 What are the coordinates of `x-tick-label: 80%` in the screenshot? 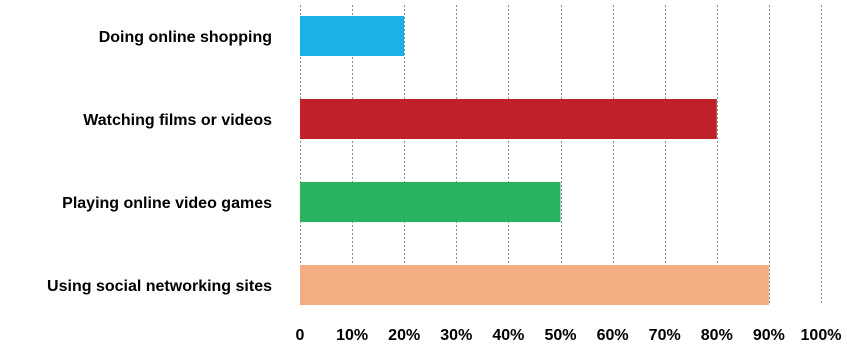 It's located at (717, 335).